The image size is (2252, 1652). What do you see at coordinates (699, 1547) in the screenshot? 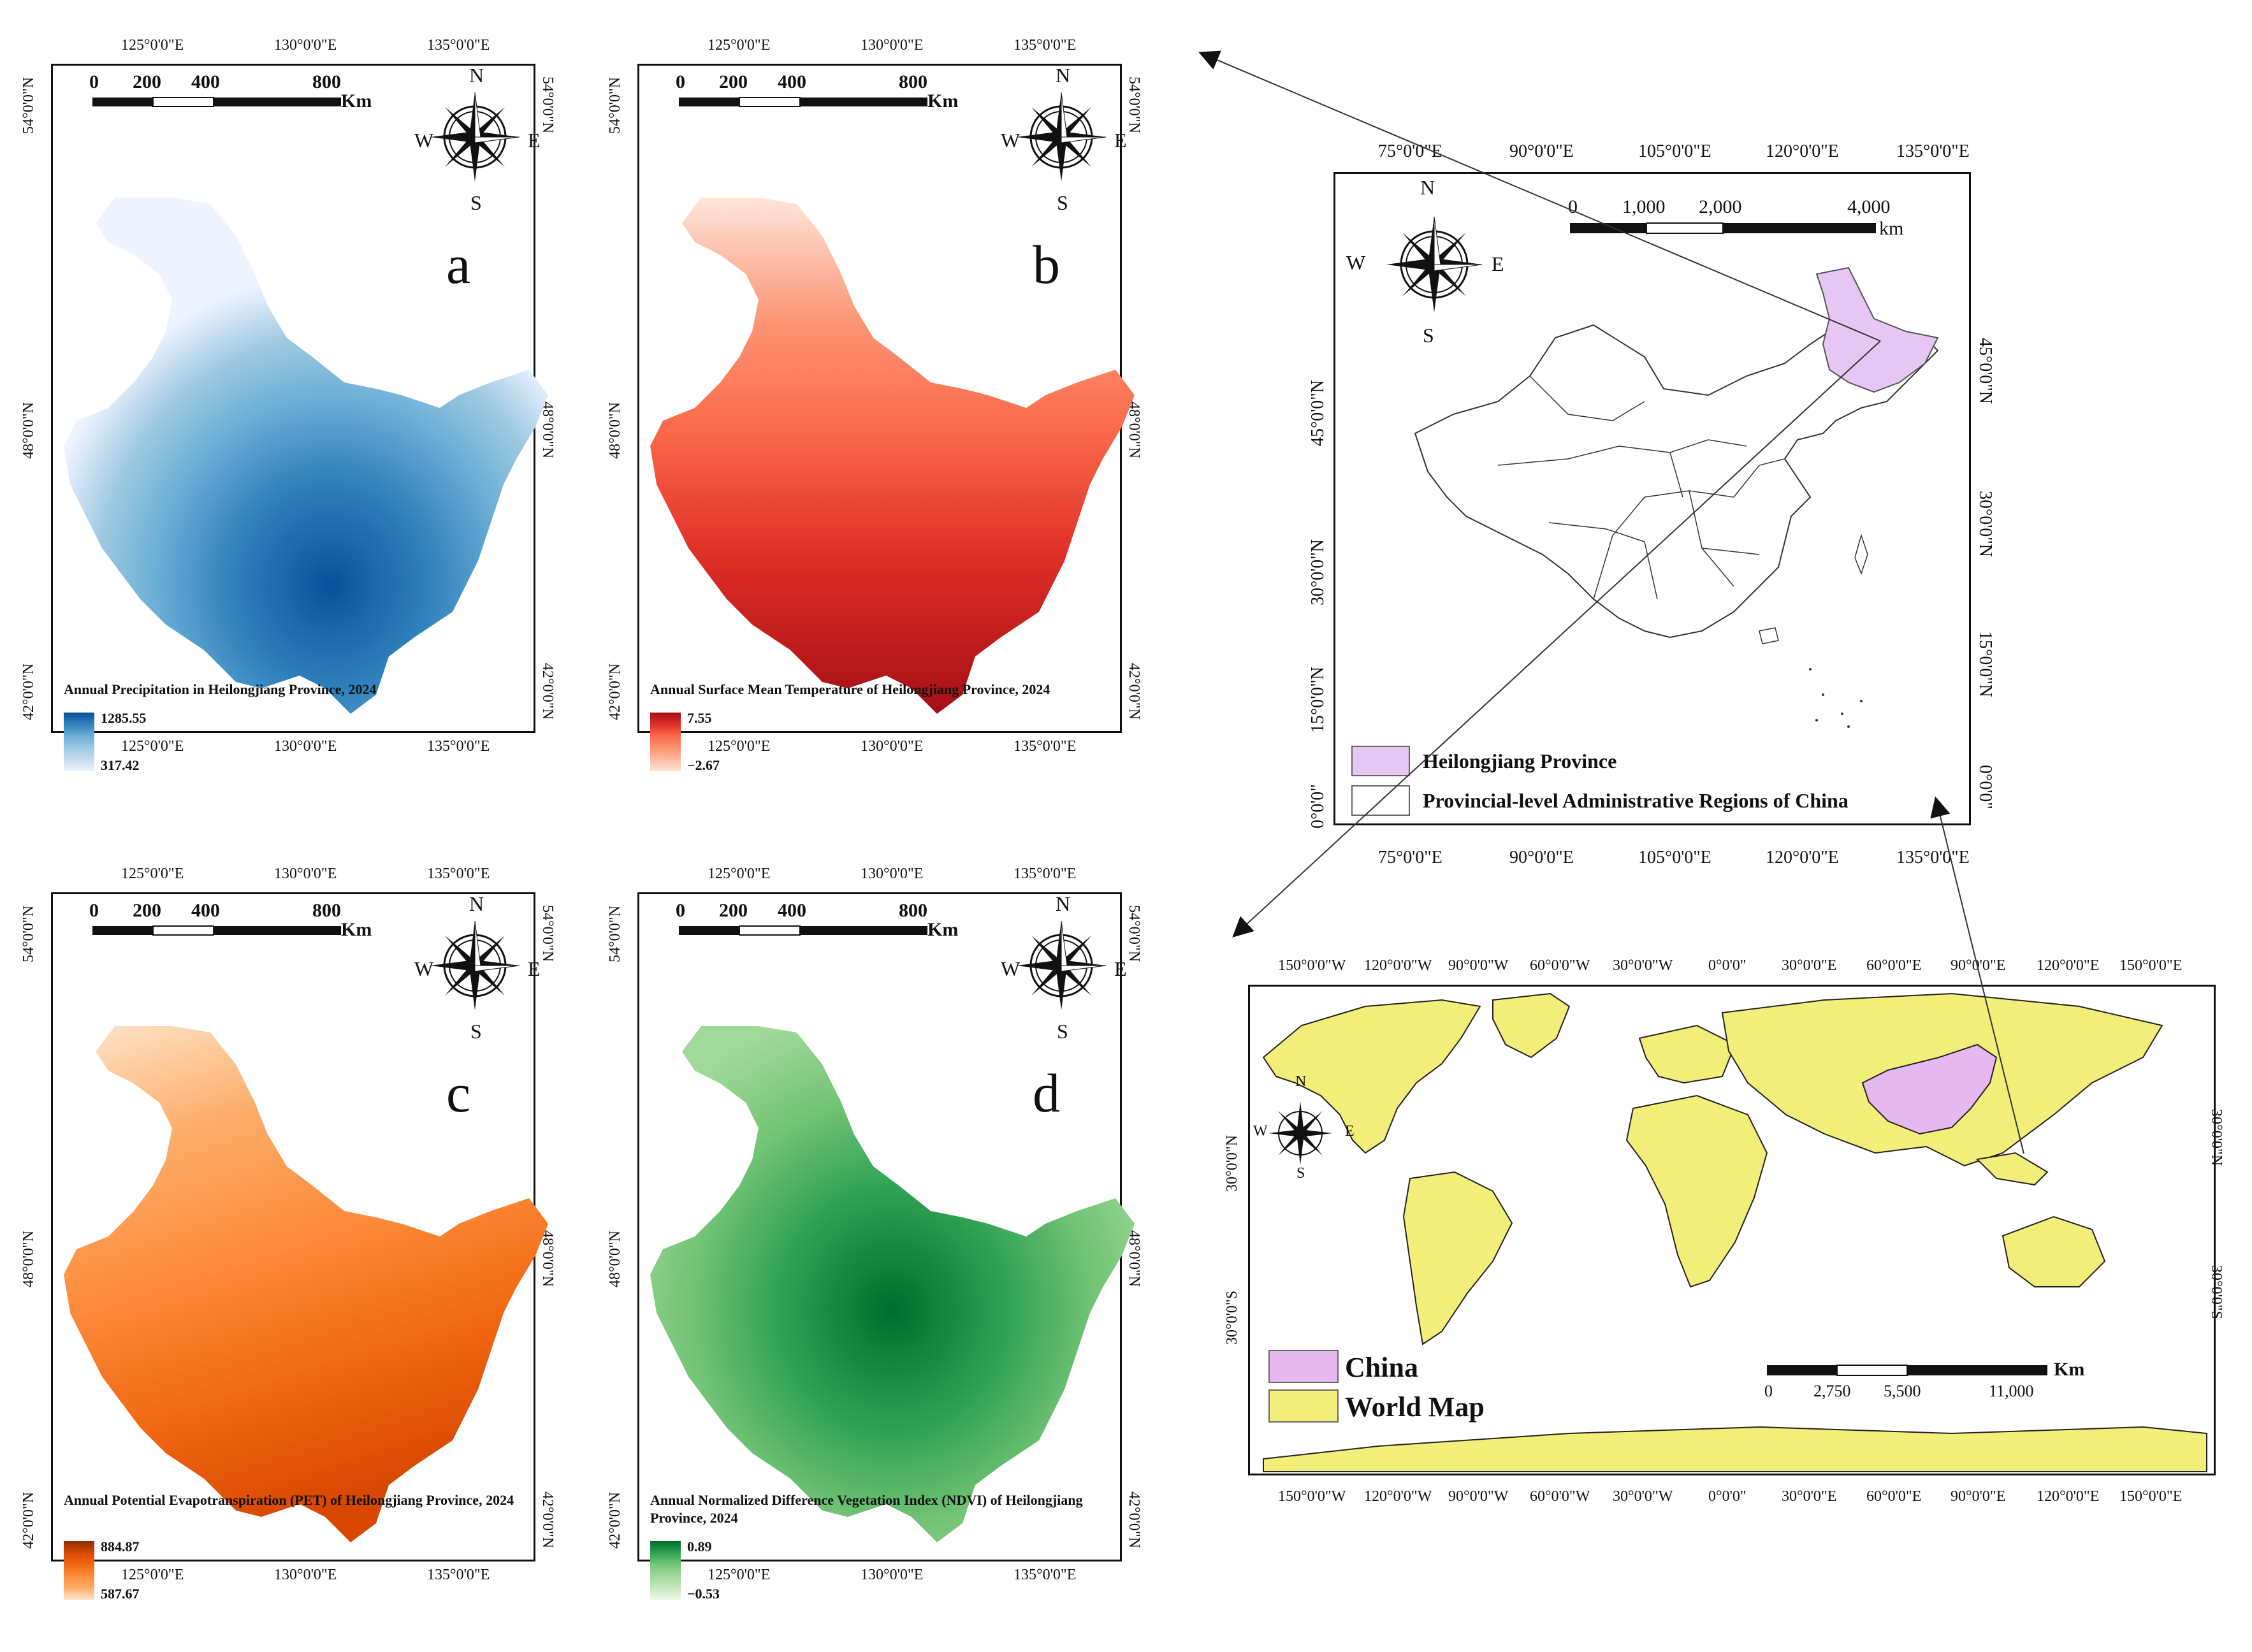
I see `legend-max: 0.89` at bounding box center [699, 1547].